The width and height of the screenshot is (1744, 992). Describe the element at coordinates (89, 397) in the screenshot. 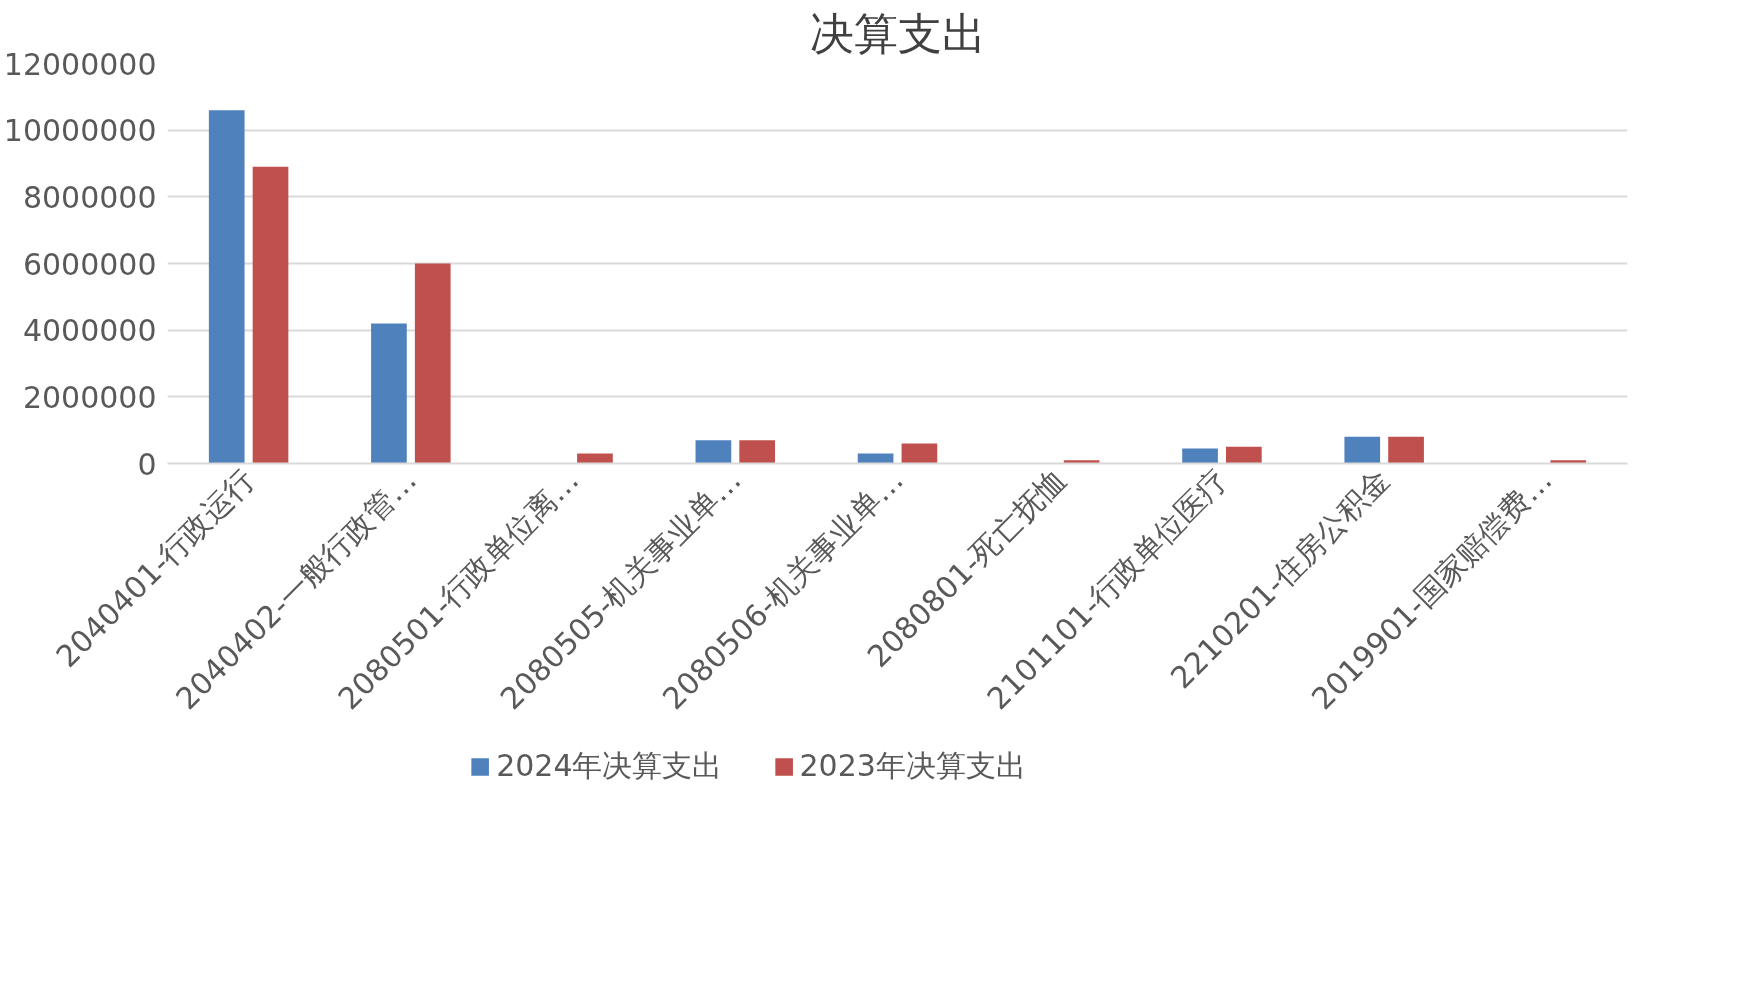

I see `y-tick-label: 2000000` at that location.